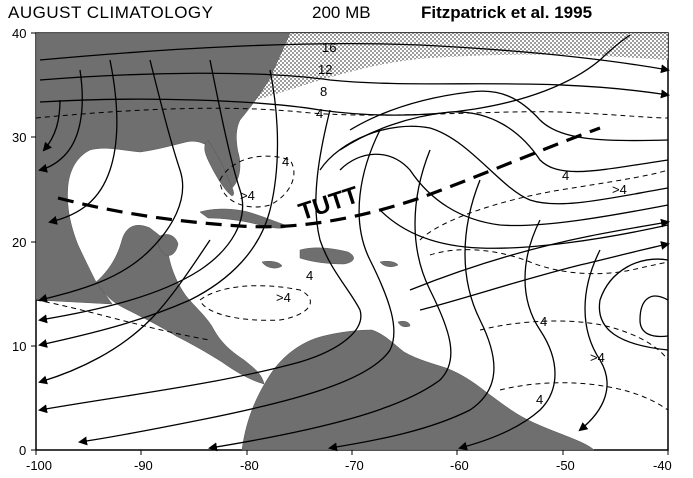 This screenshot has height=478, width=693. What do you see at coordinates (249, 465) in the screenshot?
I see `x-tick-label: -80` at bounding box center [249, 465].